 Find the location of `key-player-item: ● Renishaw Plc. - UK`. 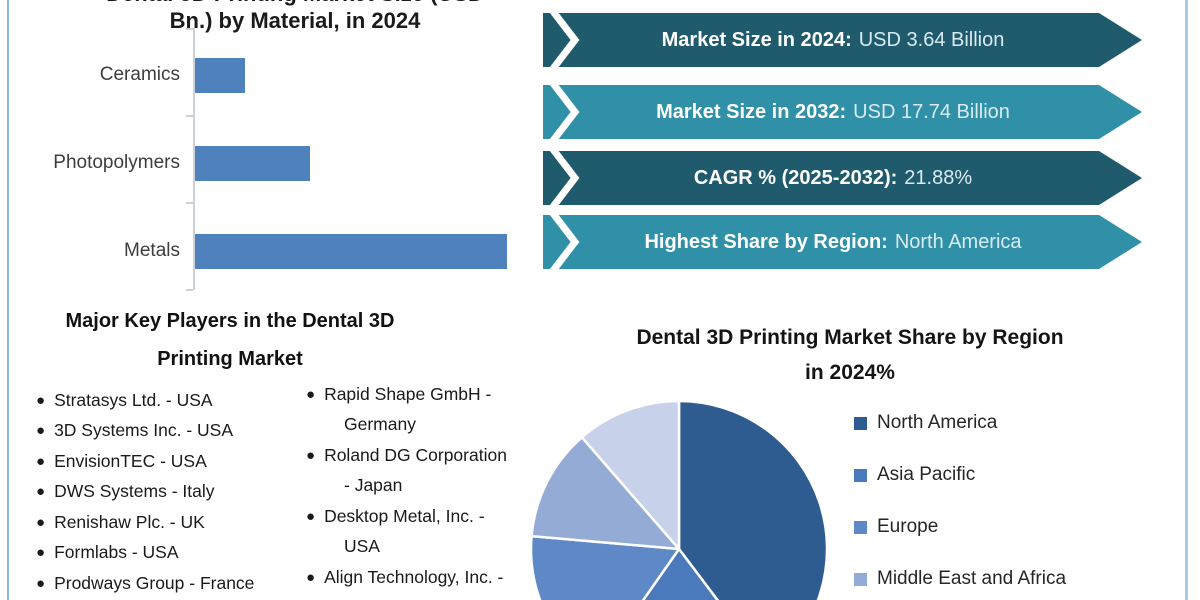

key-player-item: ● Renishaw Plc. - UK is located at coordinates (145, 522).